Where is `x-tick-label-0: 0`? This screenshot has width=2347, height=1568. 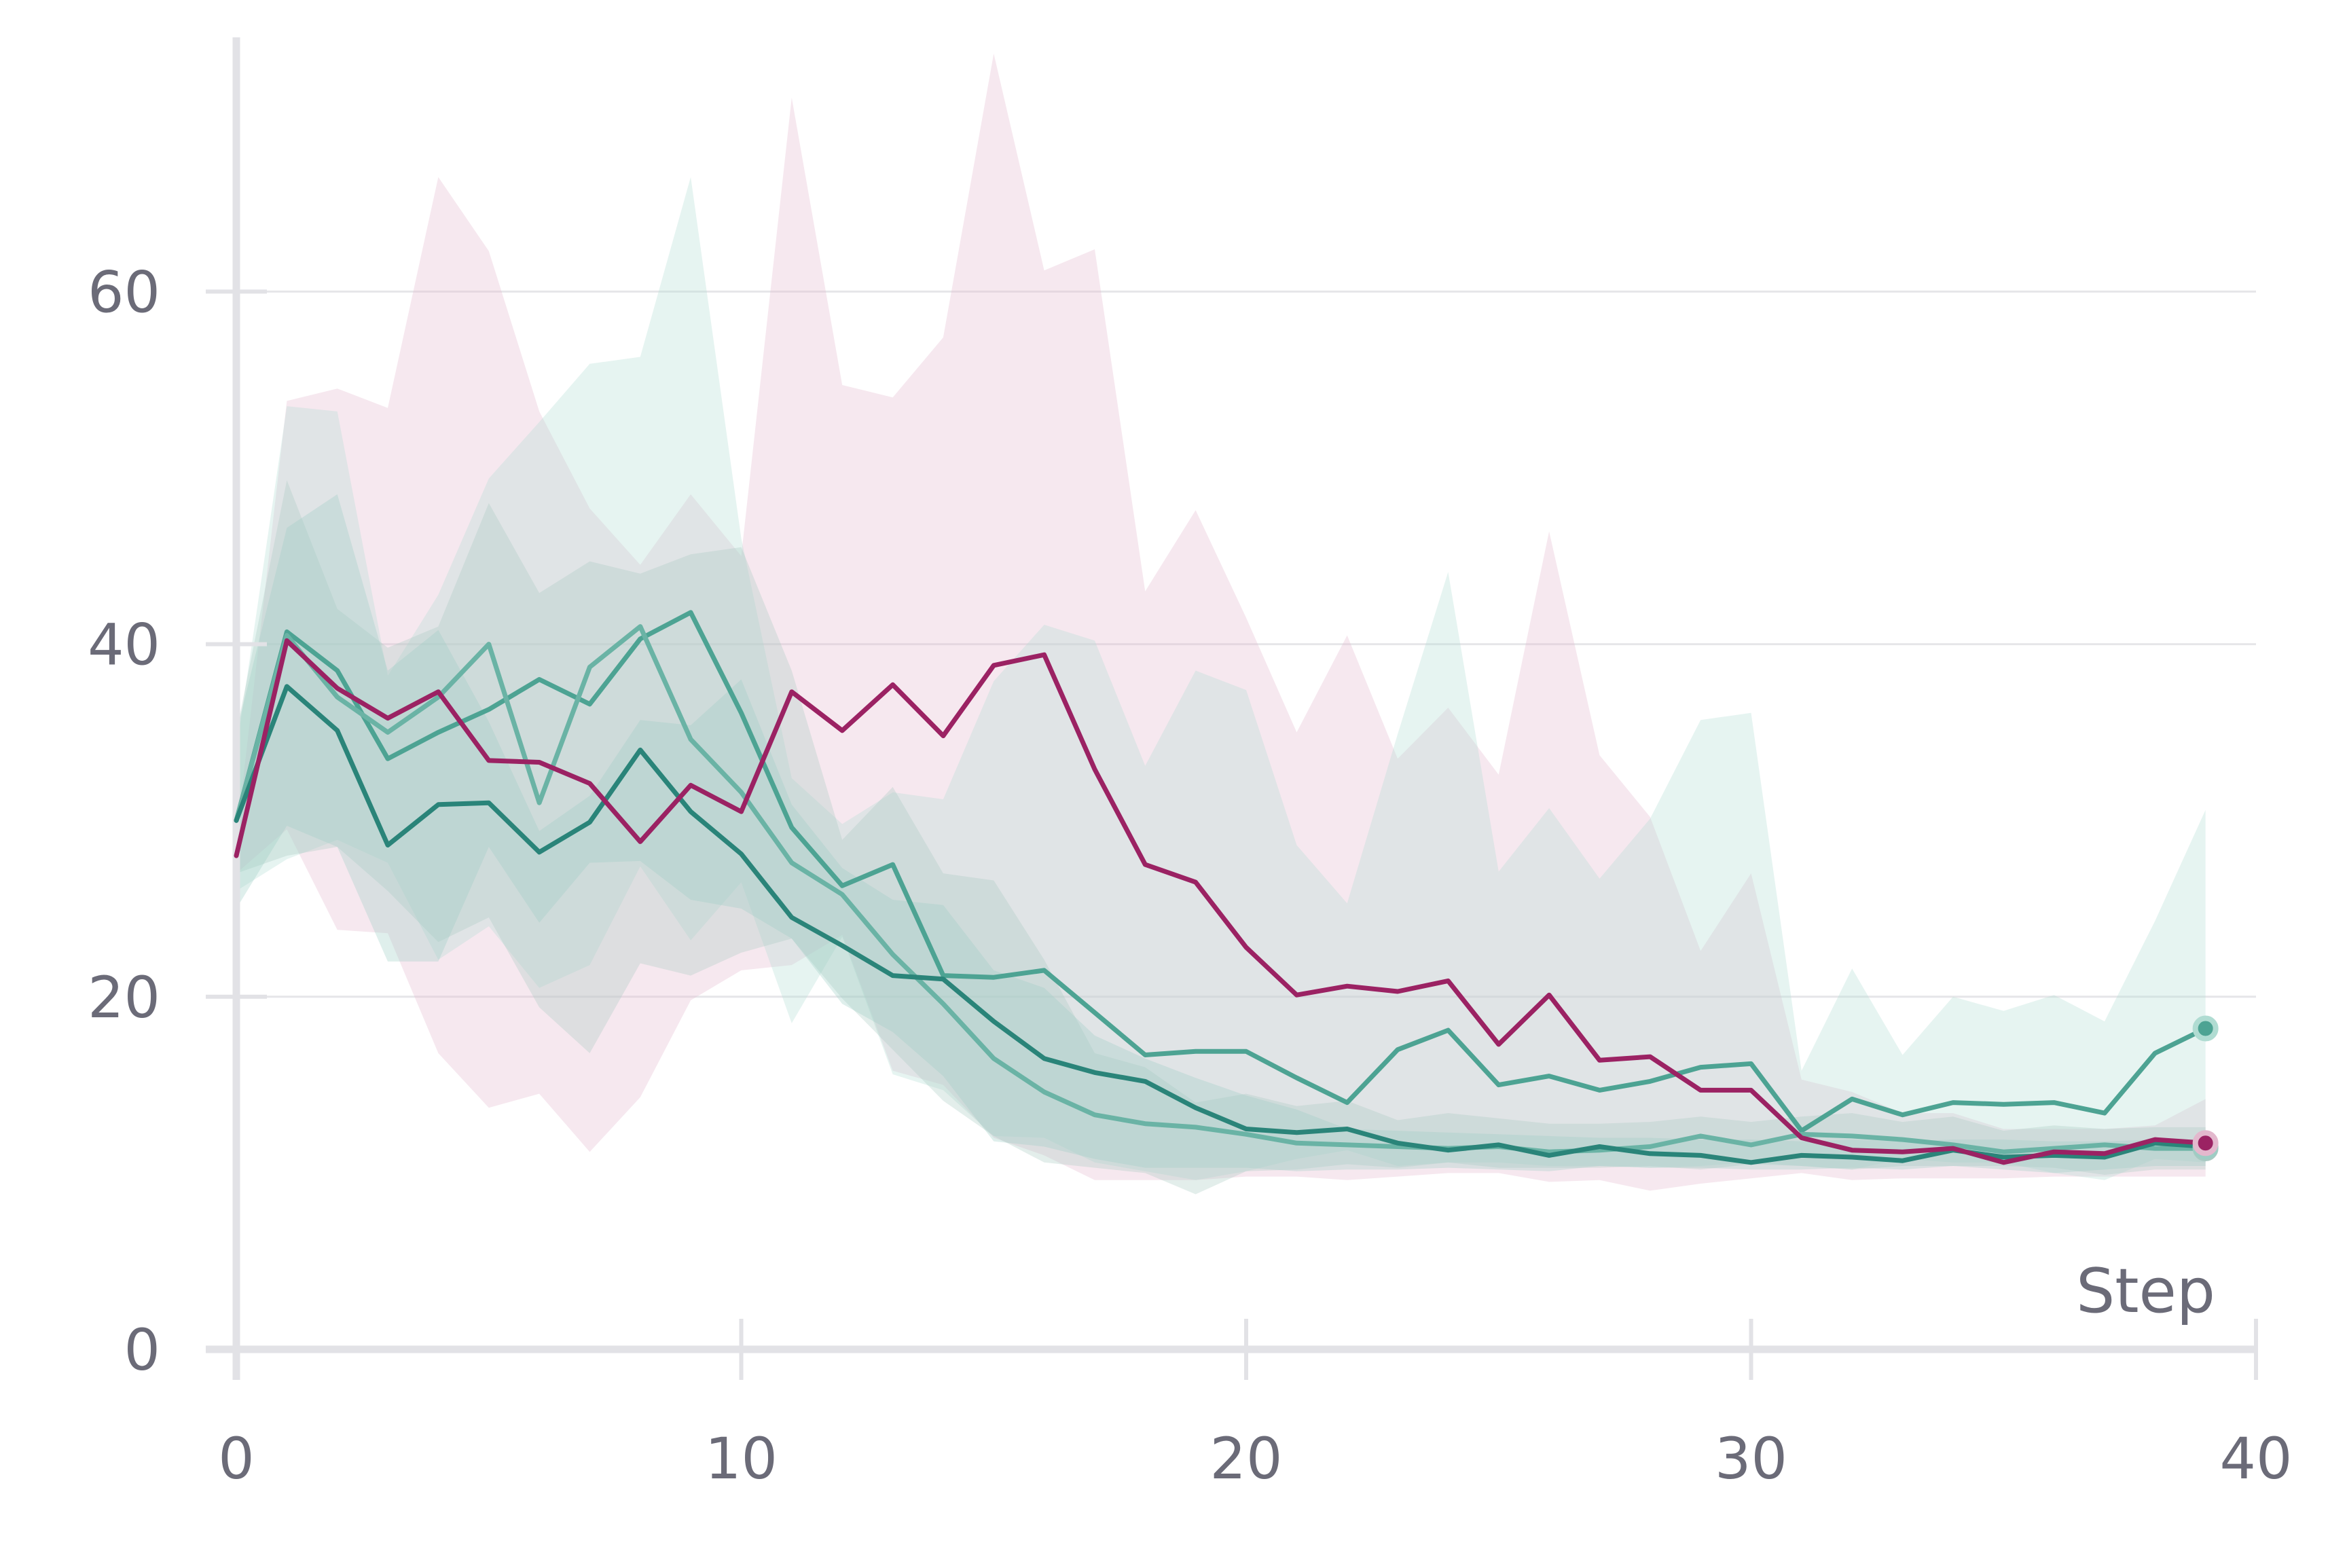 x-tick-label-0: 0 is located at coordinates (236, 1458).